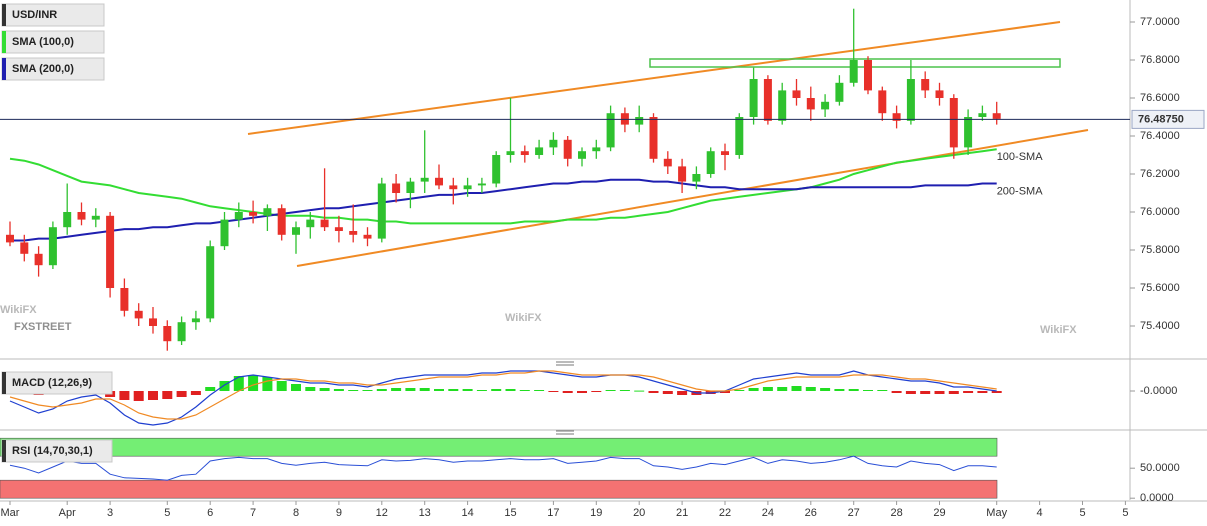 The image size is (1207, 526). I want to click on indicator-label: MACD (12,26,9), so click(52, 383).